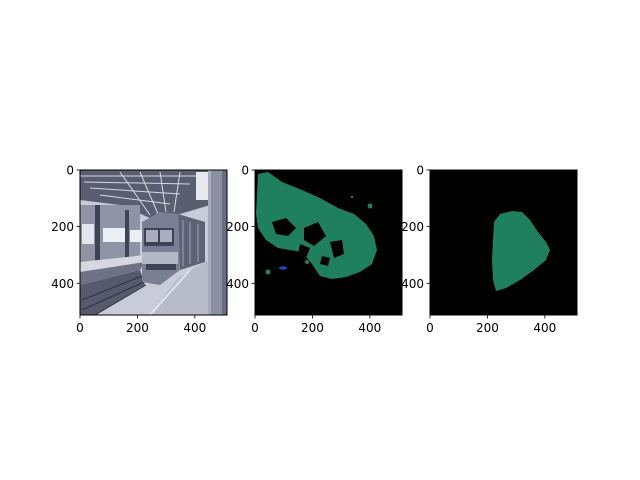 Image resolution: width=640 pixels, height=480 pixels. I want to click on axes-mask-a, so click(328, 242).